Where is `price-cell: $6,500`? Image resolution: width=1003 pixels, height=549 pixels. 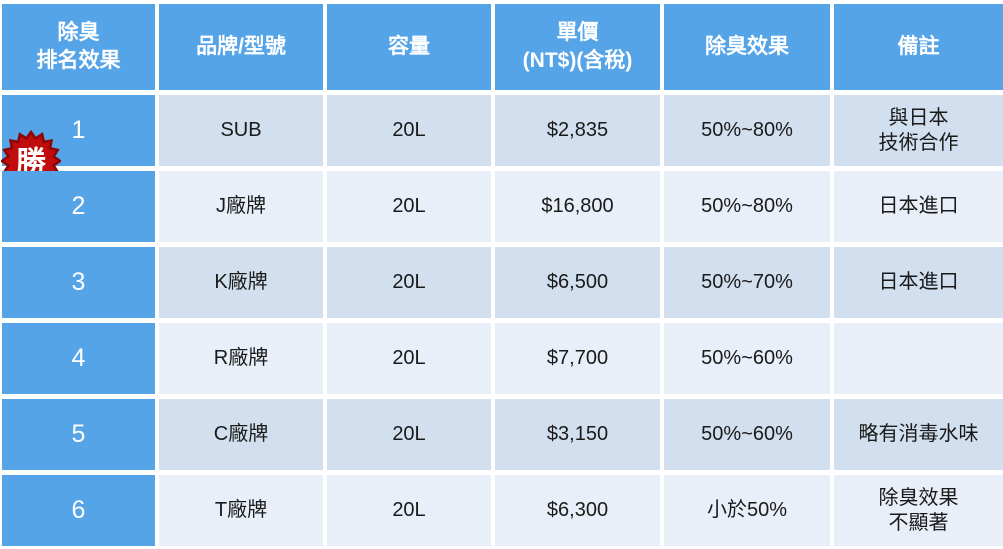 price-cell: $6,500 is located at coordinates (577, 282).